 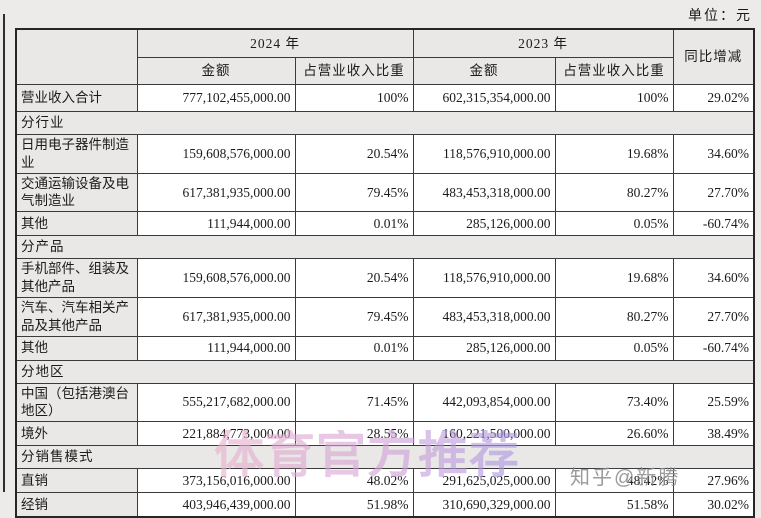 I want to click on cell-amount-2023: 310,690,329,000.00, so click(x=484, y=505).